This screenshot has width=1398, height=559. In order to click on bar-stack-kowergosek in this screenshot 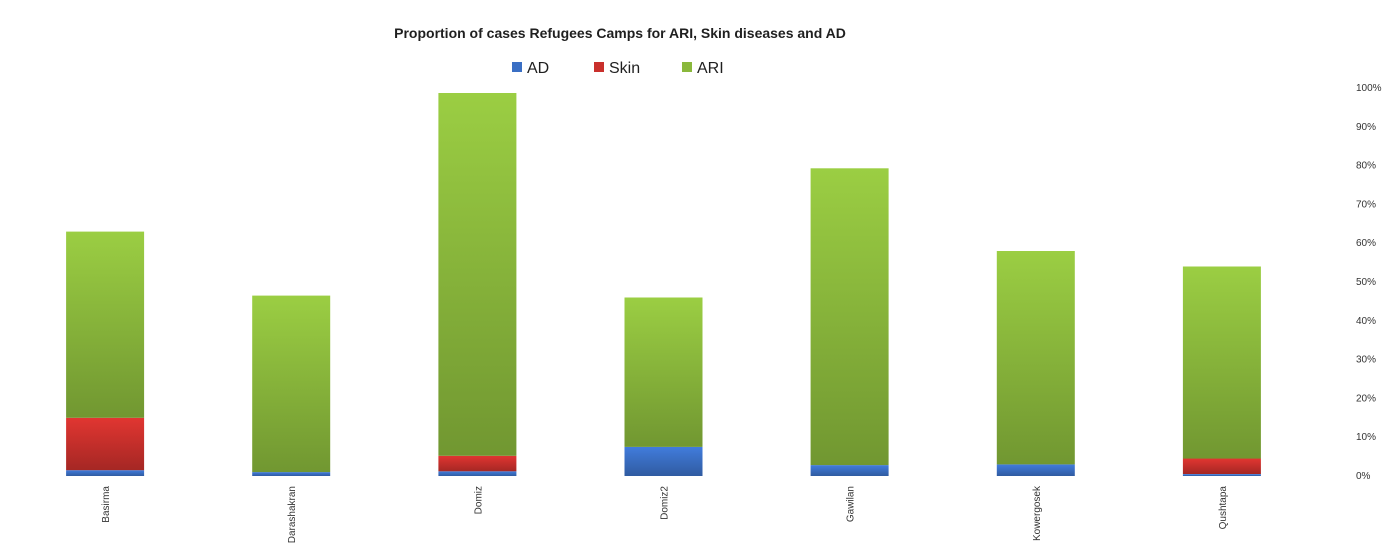, I will do `click(1035, 363)`.